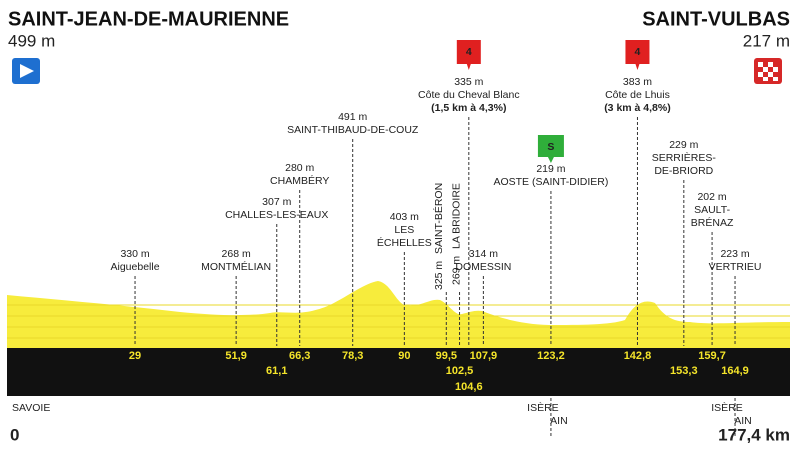 The width and height of the screenshot is (800, 454). Describe the element at coordinates (711, 197) in the screenshot. I see `altitude: 202 m` at that location.